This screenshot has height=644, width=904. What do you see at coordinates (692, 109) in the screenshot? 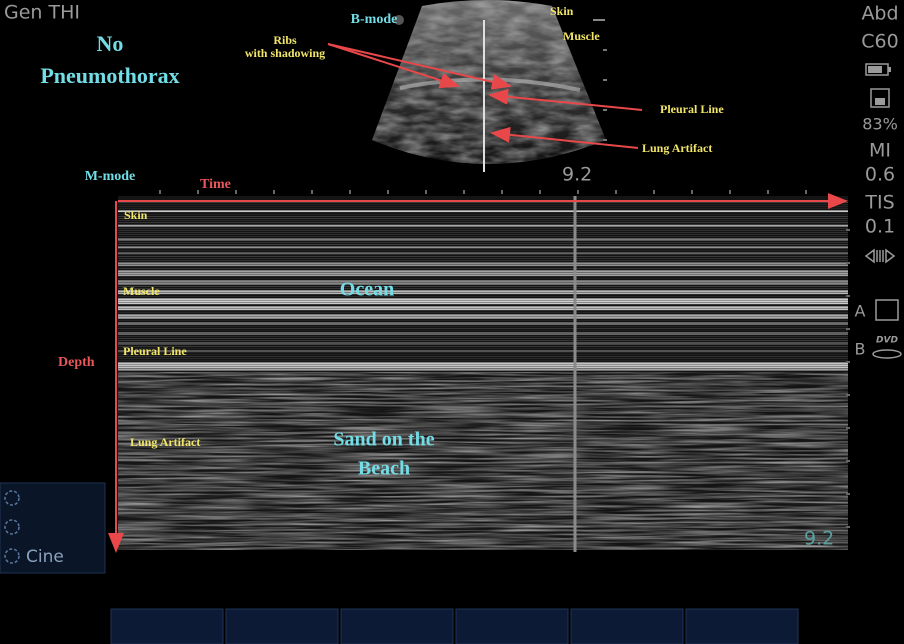
I see `b-mode-annotation: Pleural Line` at bounding box center [692, 109].